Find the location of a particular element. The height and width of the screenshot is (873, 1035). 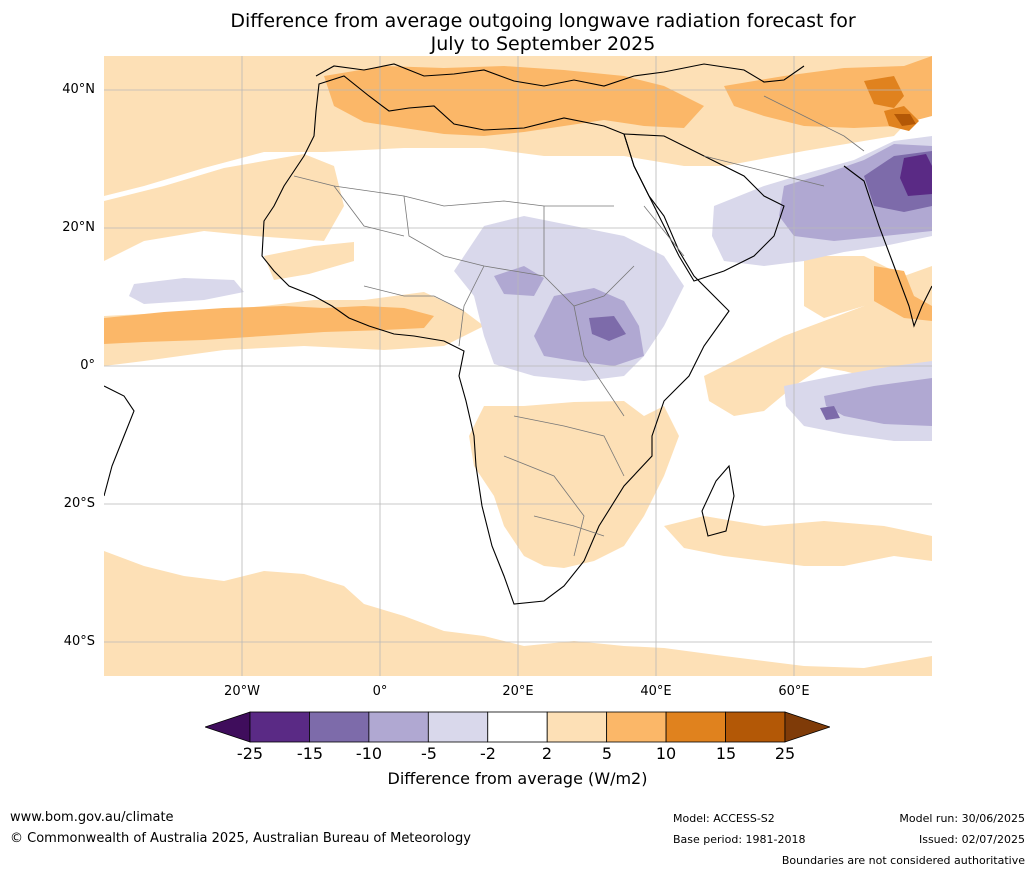

lon-label-60e: 60°E is located at coordinates (794, 691).